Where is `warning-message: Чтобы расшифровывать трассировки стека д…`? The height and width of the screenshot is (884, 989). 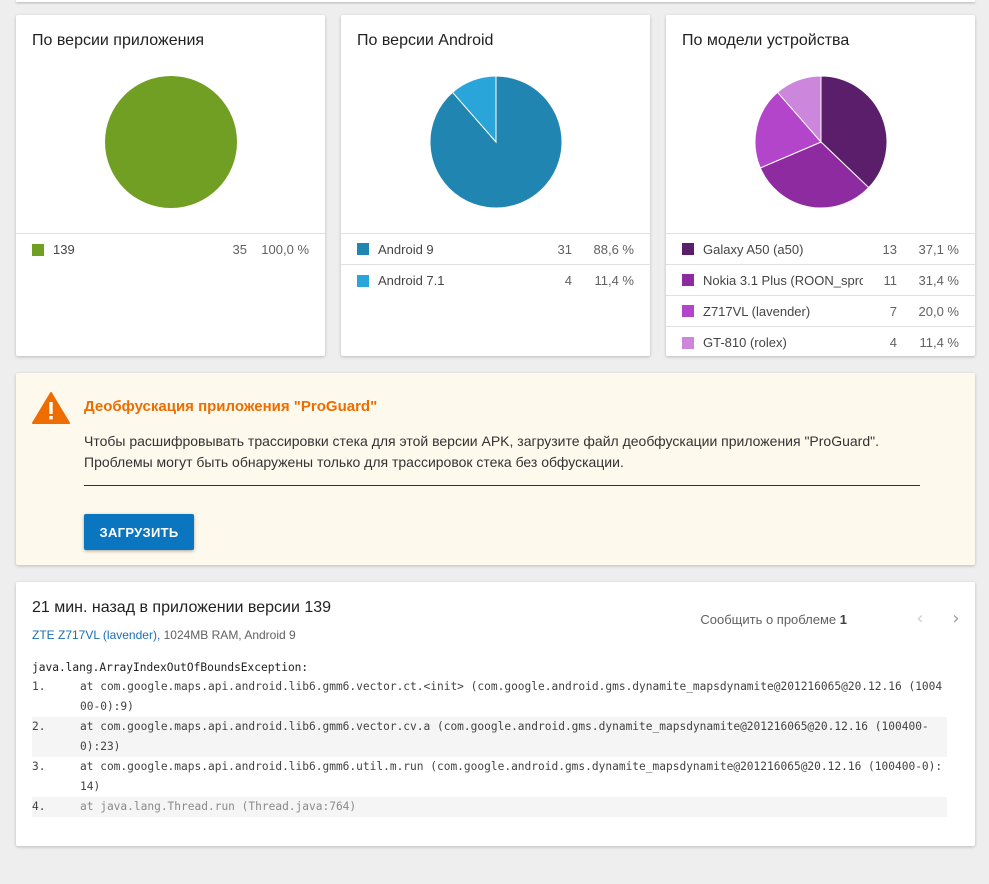 warning-message: Чтобы расшифровывать трассировки стека д… is located at coordinates (514, 452).